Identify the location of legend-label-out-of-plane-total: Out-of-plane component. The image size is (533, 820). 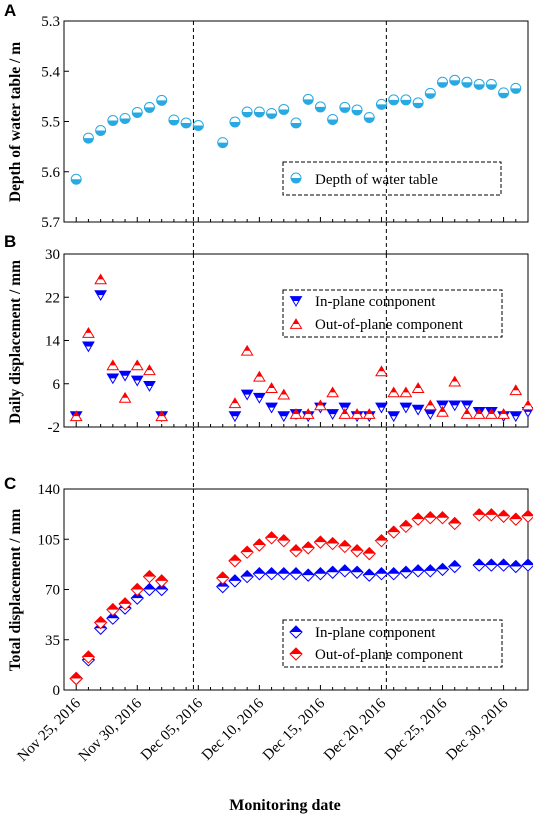
(389, 655).